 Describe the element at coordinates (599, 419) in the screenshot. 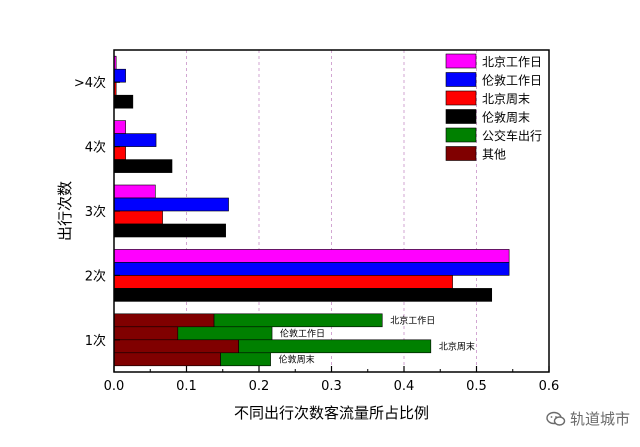

I see `watermark-text: 轨道城市` at that location.